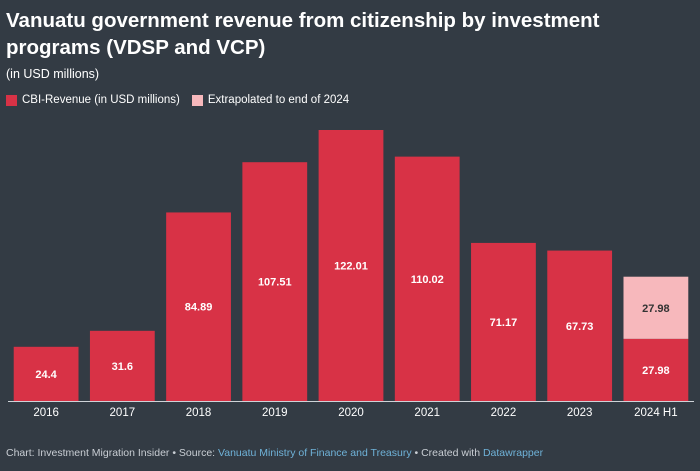 The image size is (700, 471). I want to click on bar-revenue-2019, so click(275, 281).